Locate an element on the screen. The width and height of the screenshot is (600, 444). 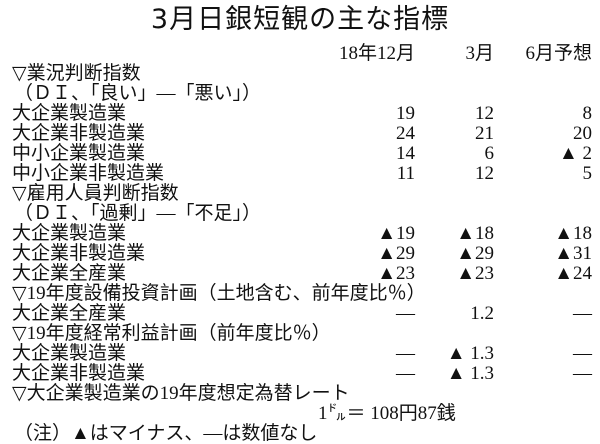
row-value: 8 is located at coordinates (587, 113).